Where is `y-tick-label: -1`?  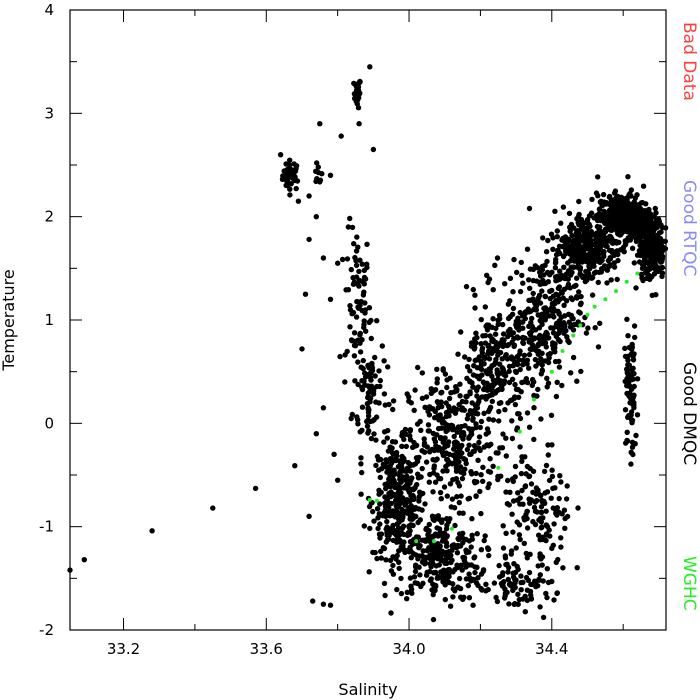 y-tick-label: -1 is located at coordinates (46, 527).